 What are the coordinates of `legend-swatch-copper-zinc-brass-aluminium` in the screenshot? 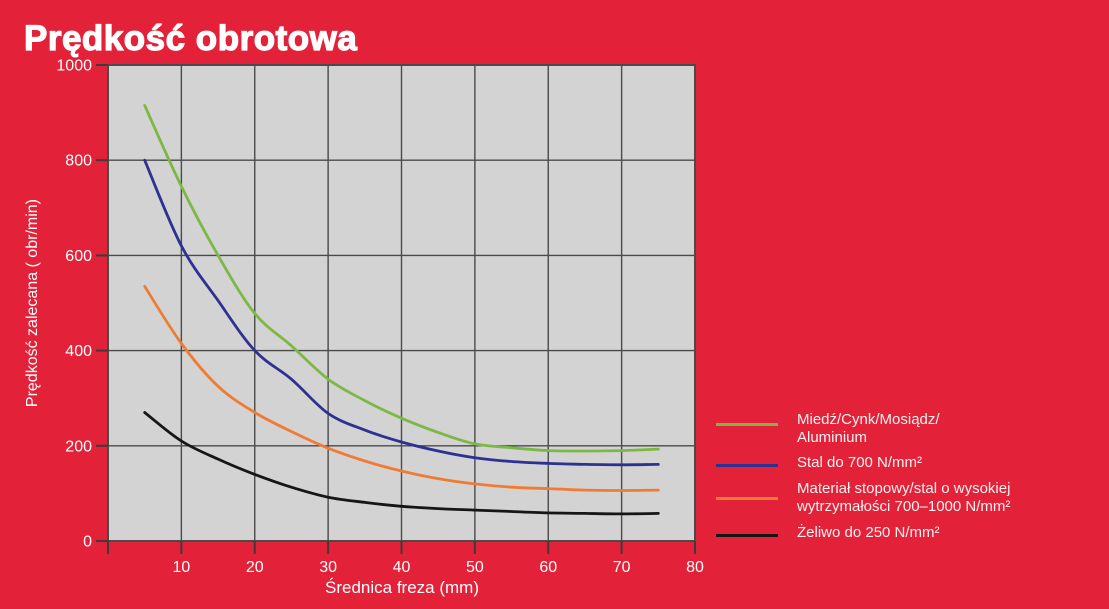 It's located at (747, 424).